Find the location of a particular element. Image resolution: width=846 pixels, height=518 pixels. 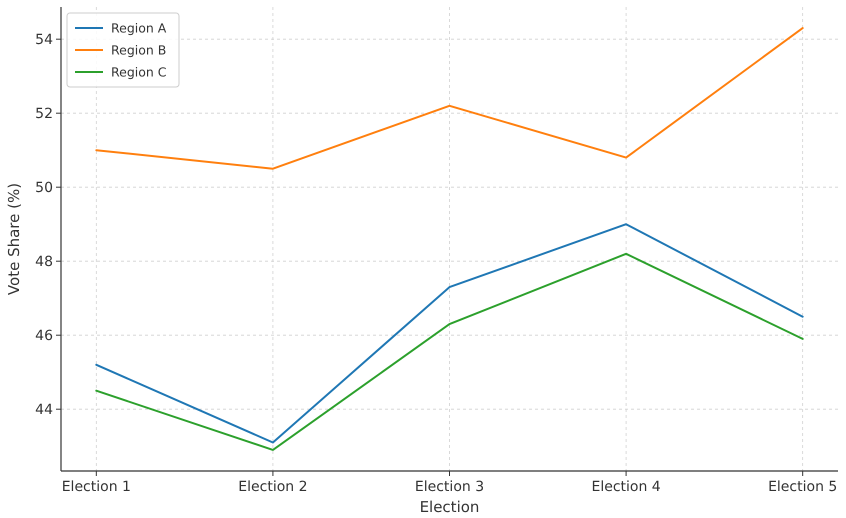

x-tick-label: Election 1 is located at coordinates (96, 487).